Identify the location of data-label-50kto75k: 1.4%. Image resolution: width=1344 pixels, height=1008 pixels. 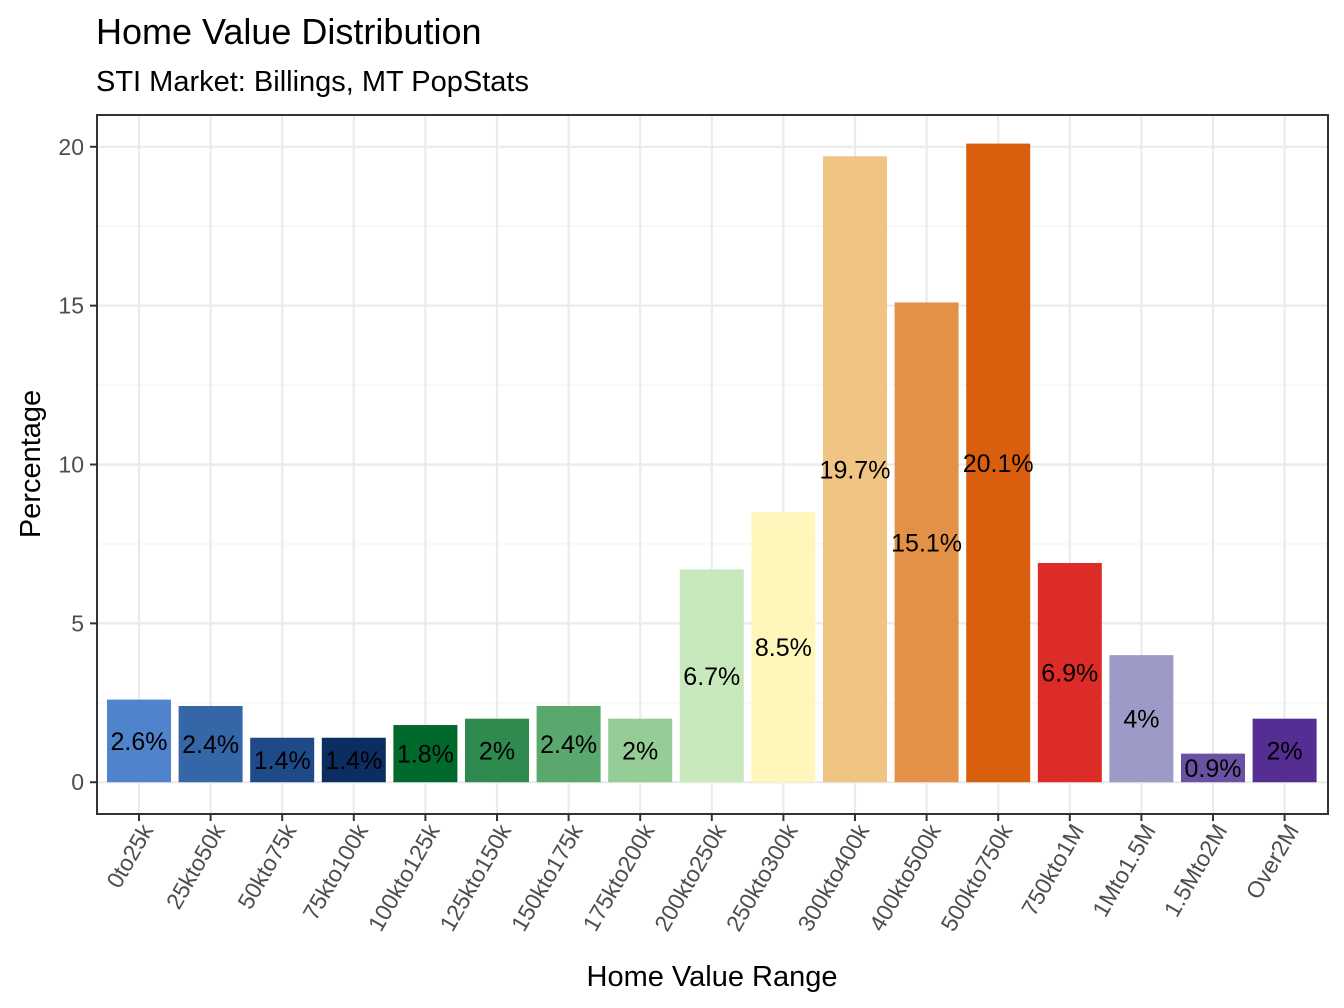
(282, 761).